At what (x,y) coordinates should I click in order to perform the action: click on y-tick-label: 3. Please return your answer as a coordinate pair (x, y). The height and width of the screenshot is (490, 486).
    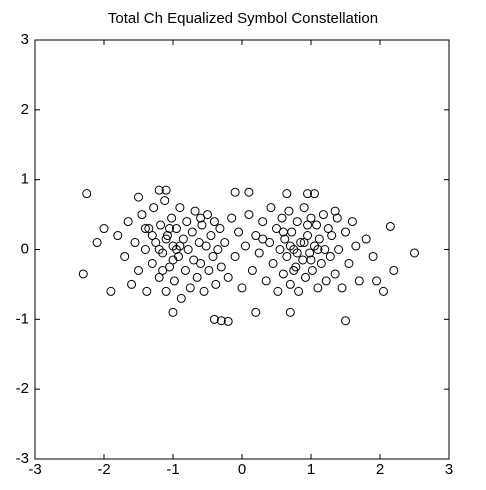
    Looking at the image, I should click on (25, 39).